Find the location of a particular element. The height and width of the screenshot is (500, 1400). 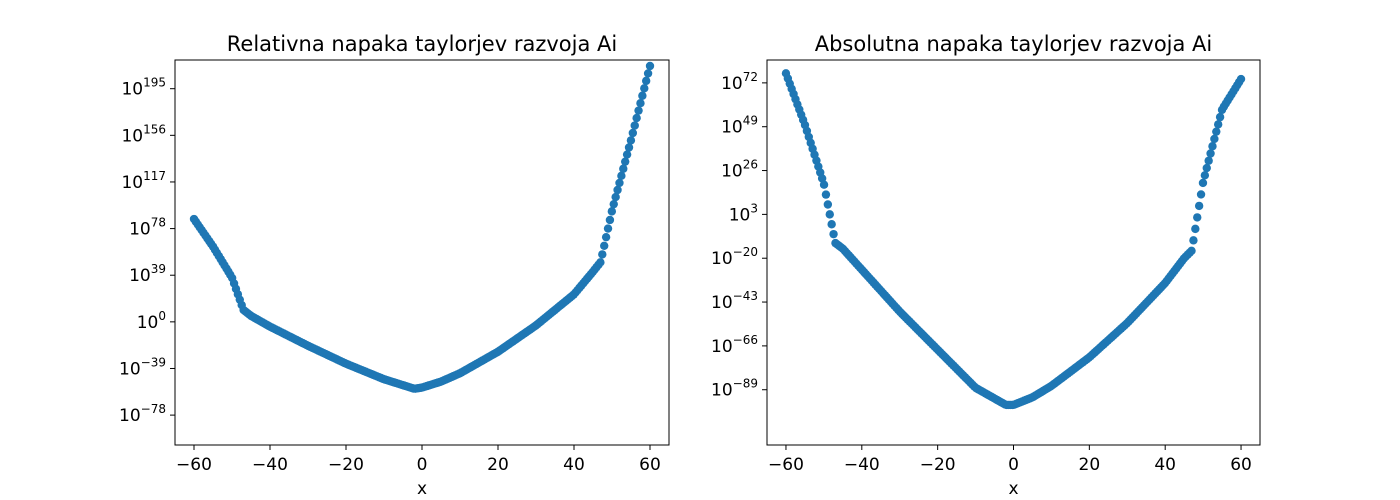

y-tick-label: 1078 is located at coordinates (147, 228).